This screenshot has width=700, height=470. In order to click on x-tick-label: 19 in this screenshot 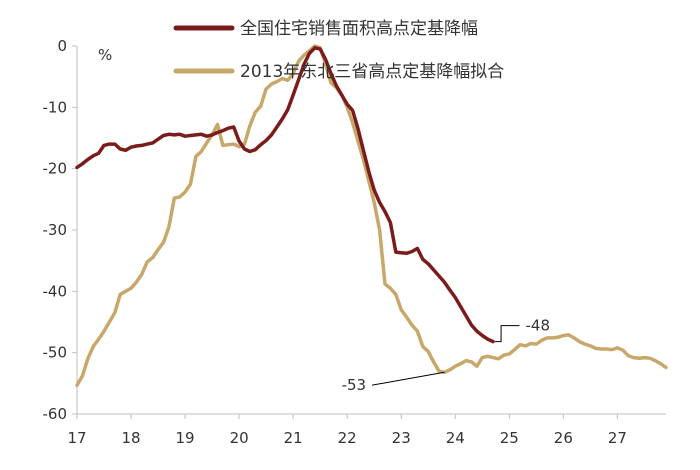, I will do `click(185, 438)`.